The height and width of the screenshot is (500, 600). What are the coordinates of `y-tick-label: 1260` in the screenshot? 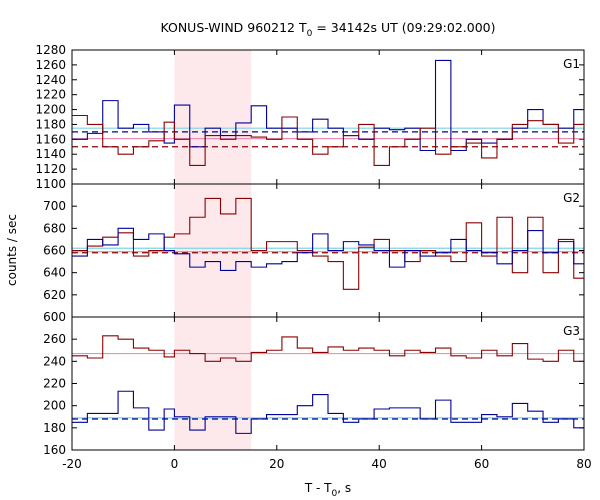 It's located at (50, 65).